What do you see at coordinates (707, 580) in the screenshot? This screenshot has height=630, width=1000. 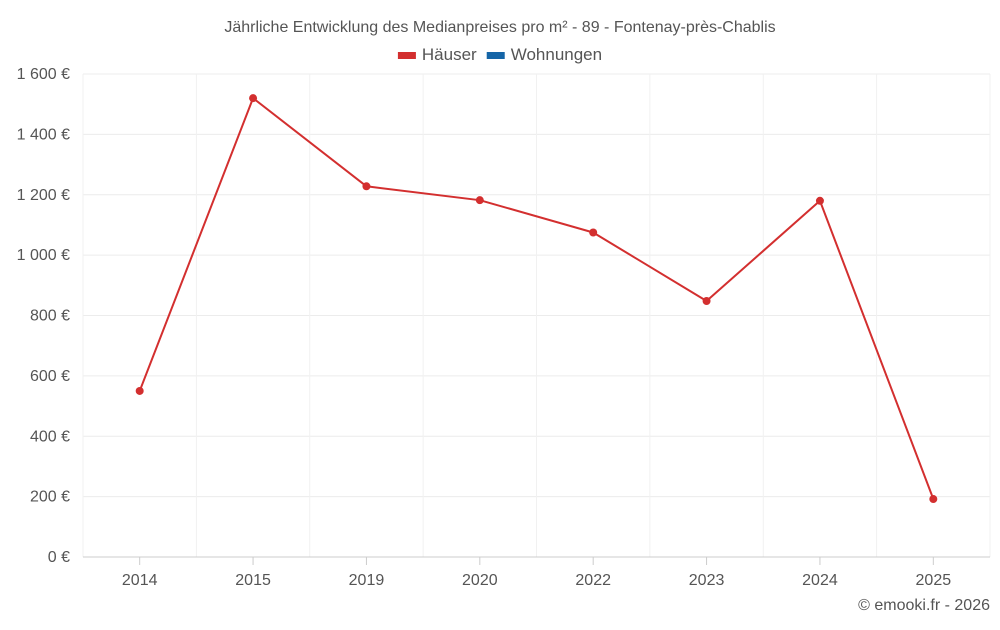 I see `x-tick-label: 2023` at bounding box center [707, 580].